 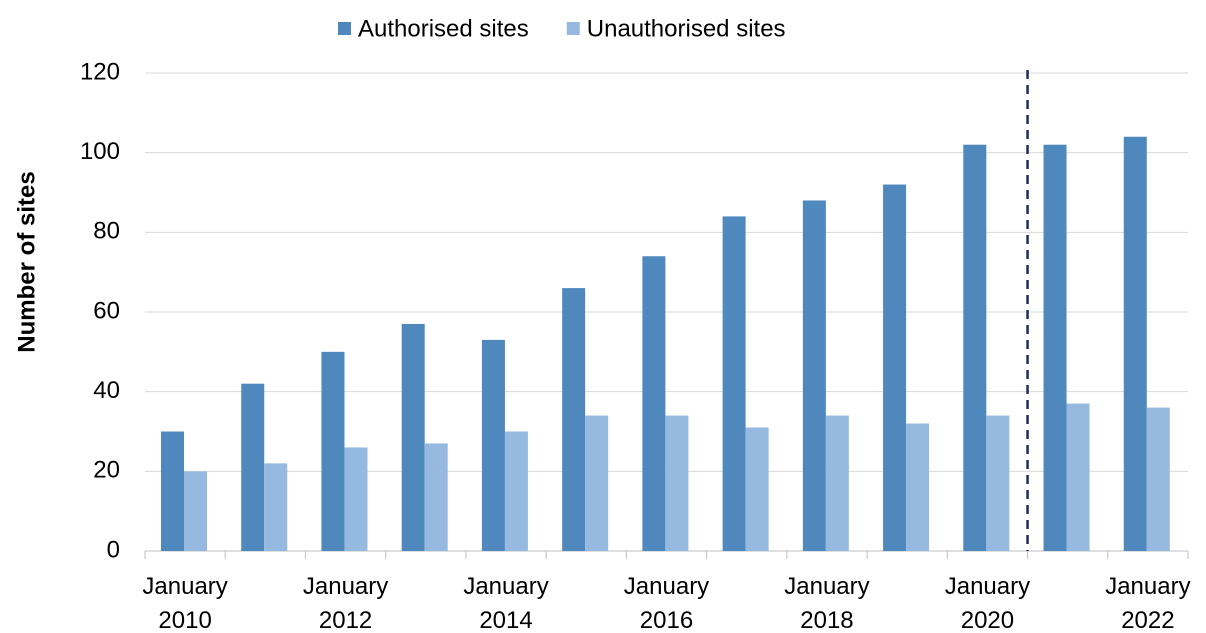 What do you see at coordinates (184, 603) in the screenshot?
I see `x-tick-label: January 2010` at bounding box center [184, 603].